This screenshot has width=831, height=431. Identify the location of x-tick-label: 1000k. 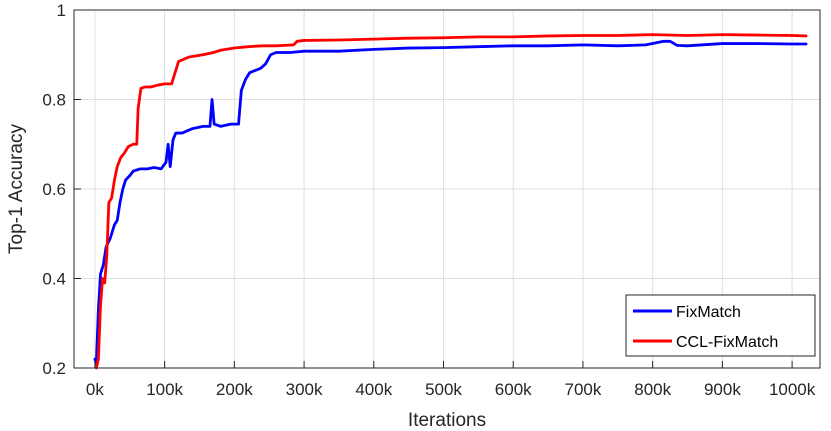
(792, 389).